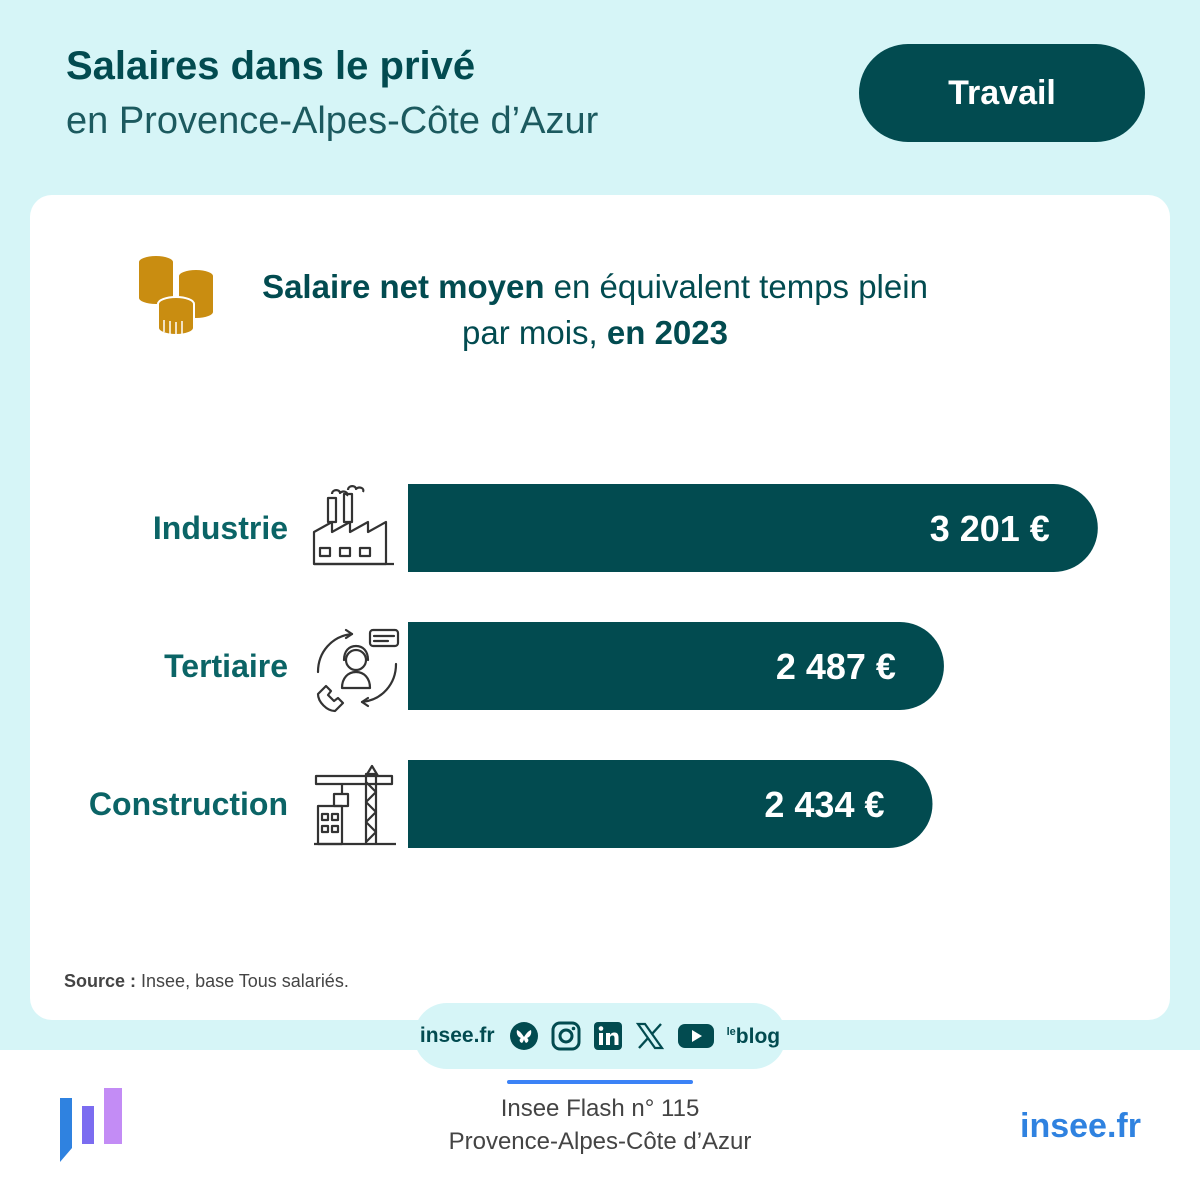  Describe the element at coordinates (271, 66) in the screenshot. I see `page-title: Salaires dans le privé` at that location.